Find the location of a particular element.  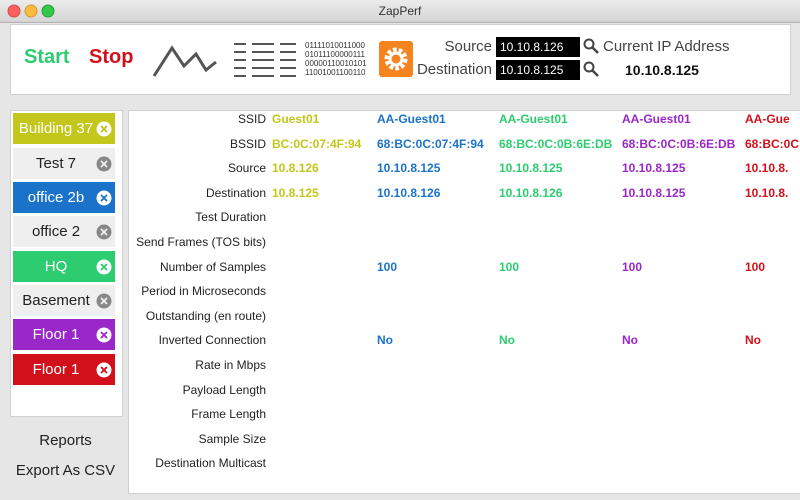

binary-line: 01111010011000 is located at coordinates (335, 45).